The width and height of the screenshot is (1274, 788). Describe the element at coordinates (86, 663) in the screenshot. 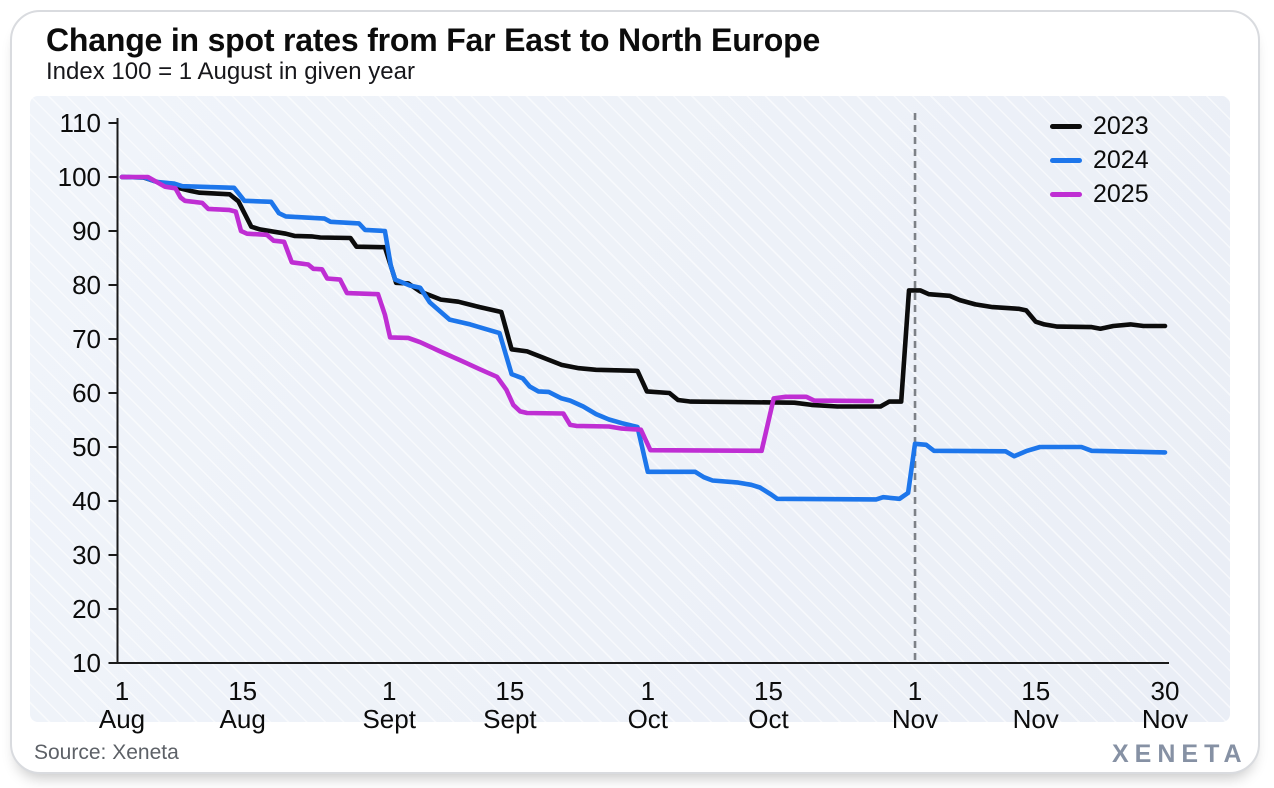

I see `y-tick-label: 10` at that location.